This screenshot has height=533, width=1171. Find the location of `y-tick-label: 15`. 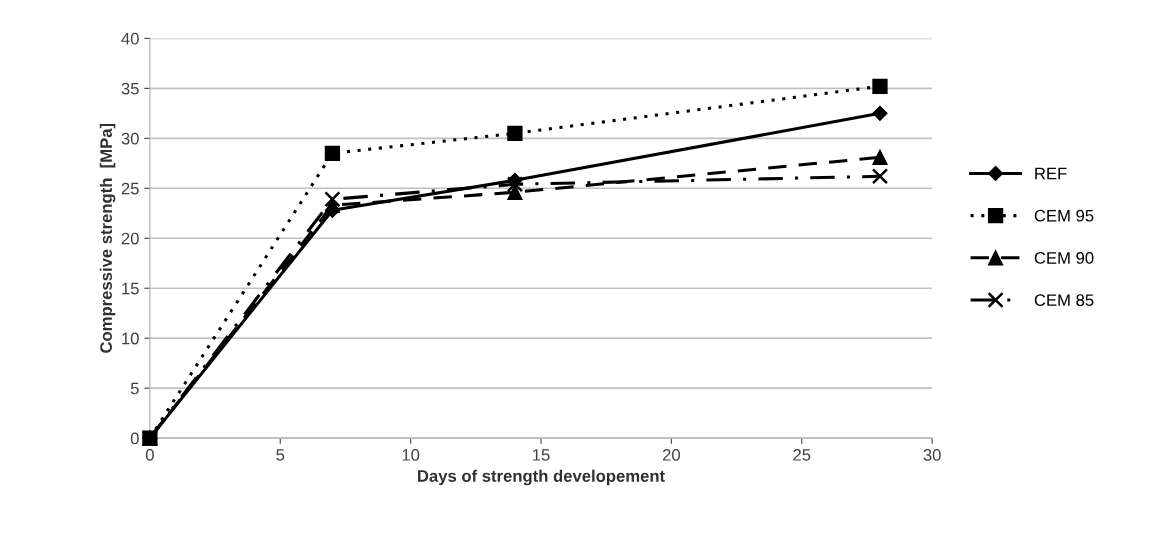

y-tick-label: 15 is located at coordinates (130, 288).